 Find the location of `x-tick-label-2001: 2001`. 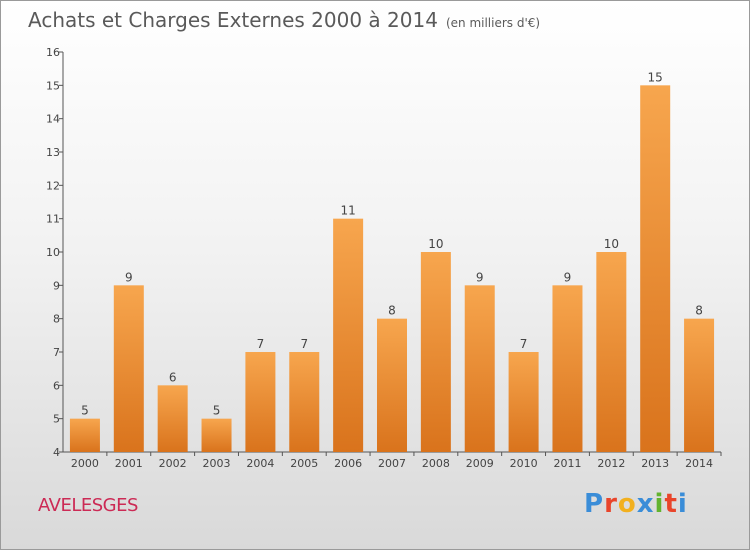

x-tick-label-2001: 2001 is located at coordinates (129, 463).